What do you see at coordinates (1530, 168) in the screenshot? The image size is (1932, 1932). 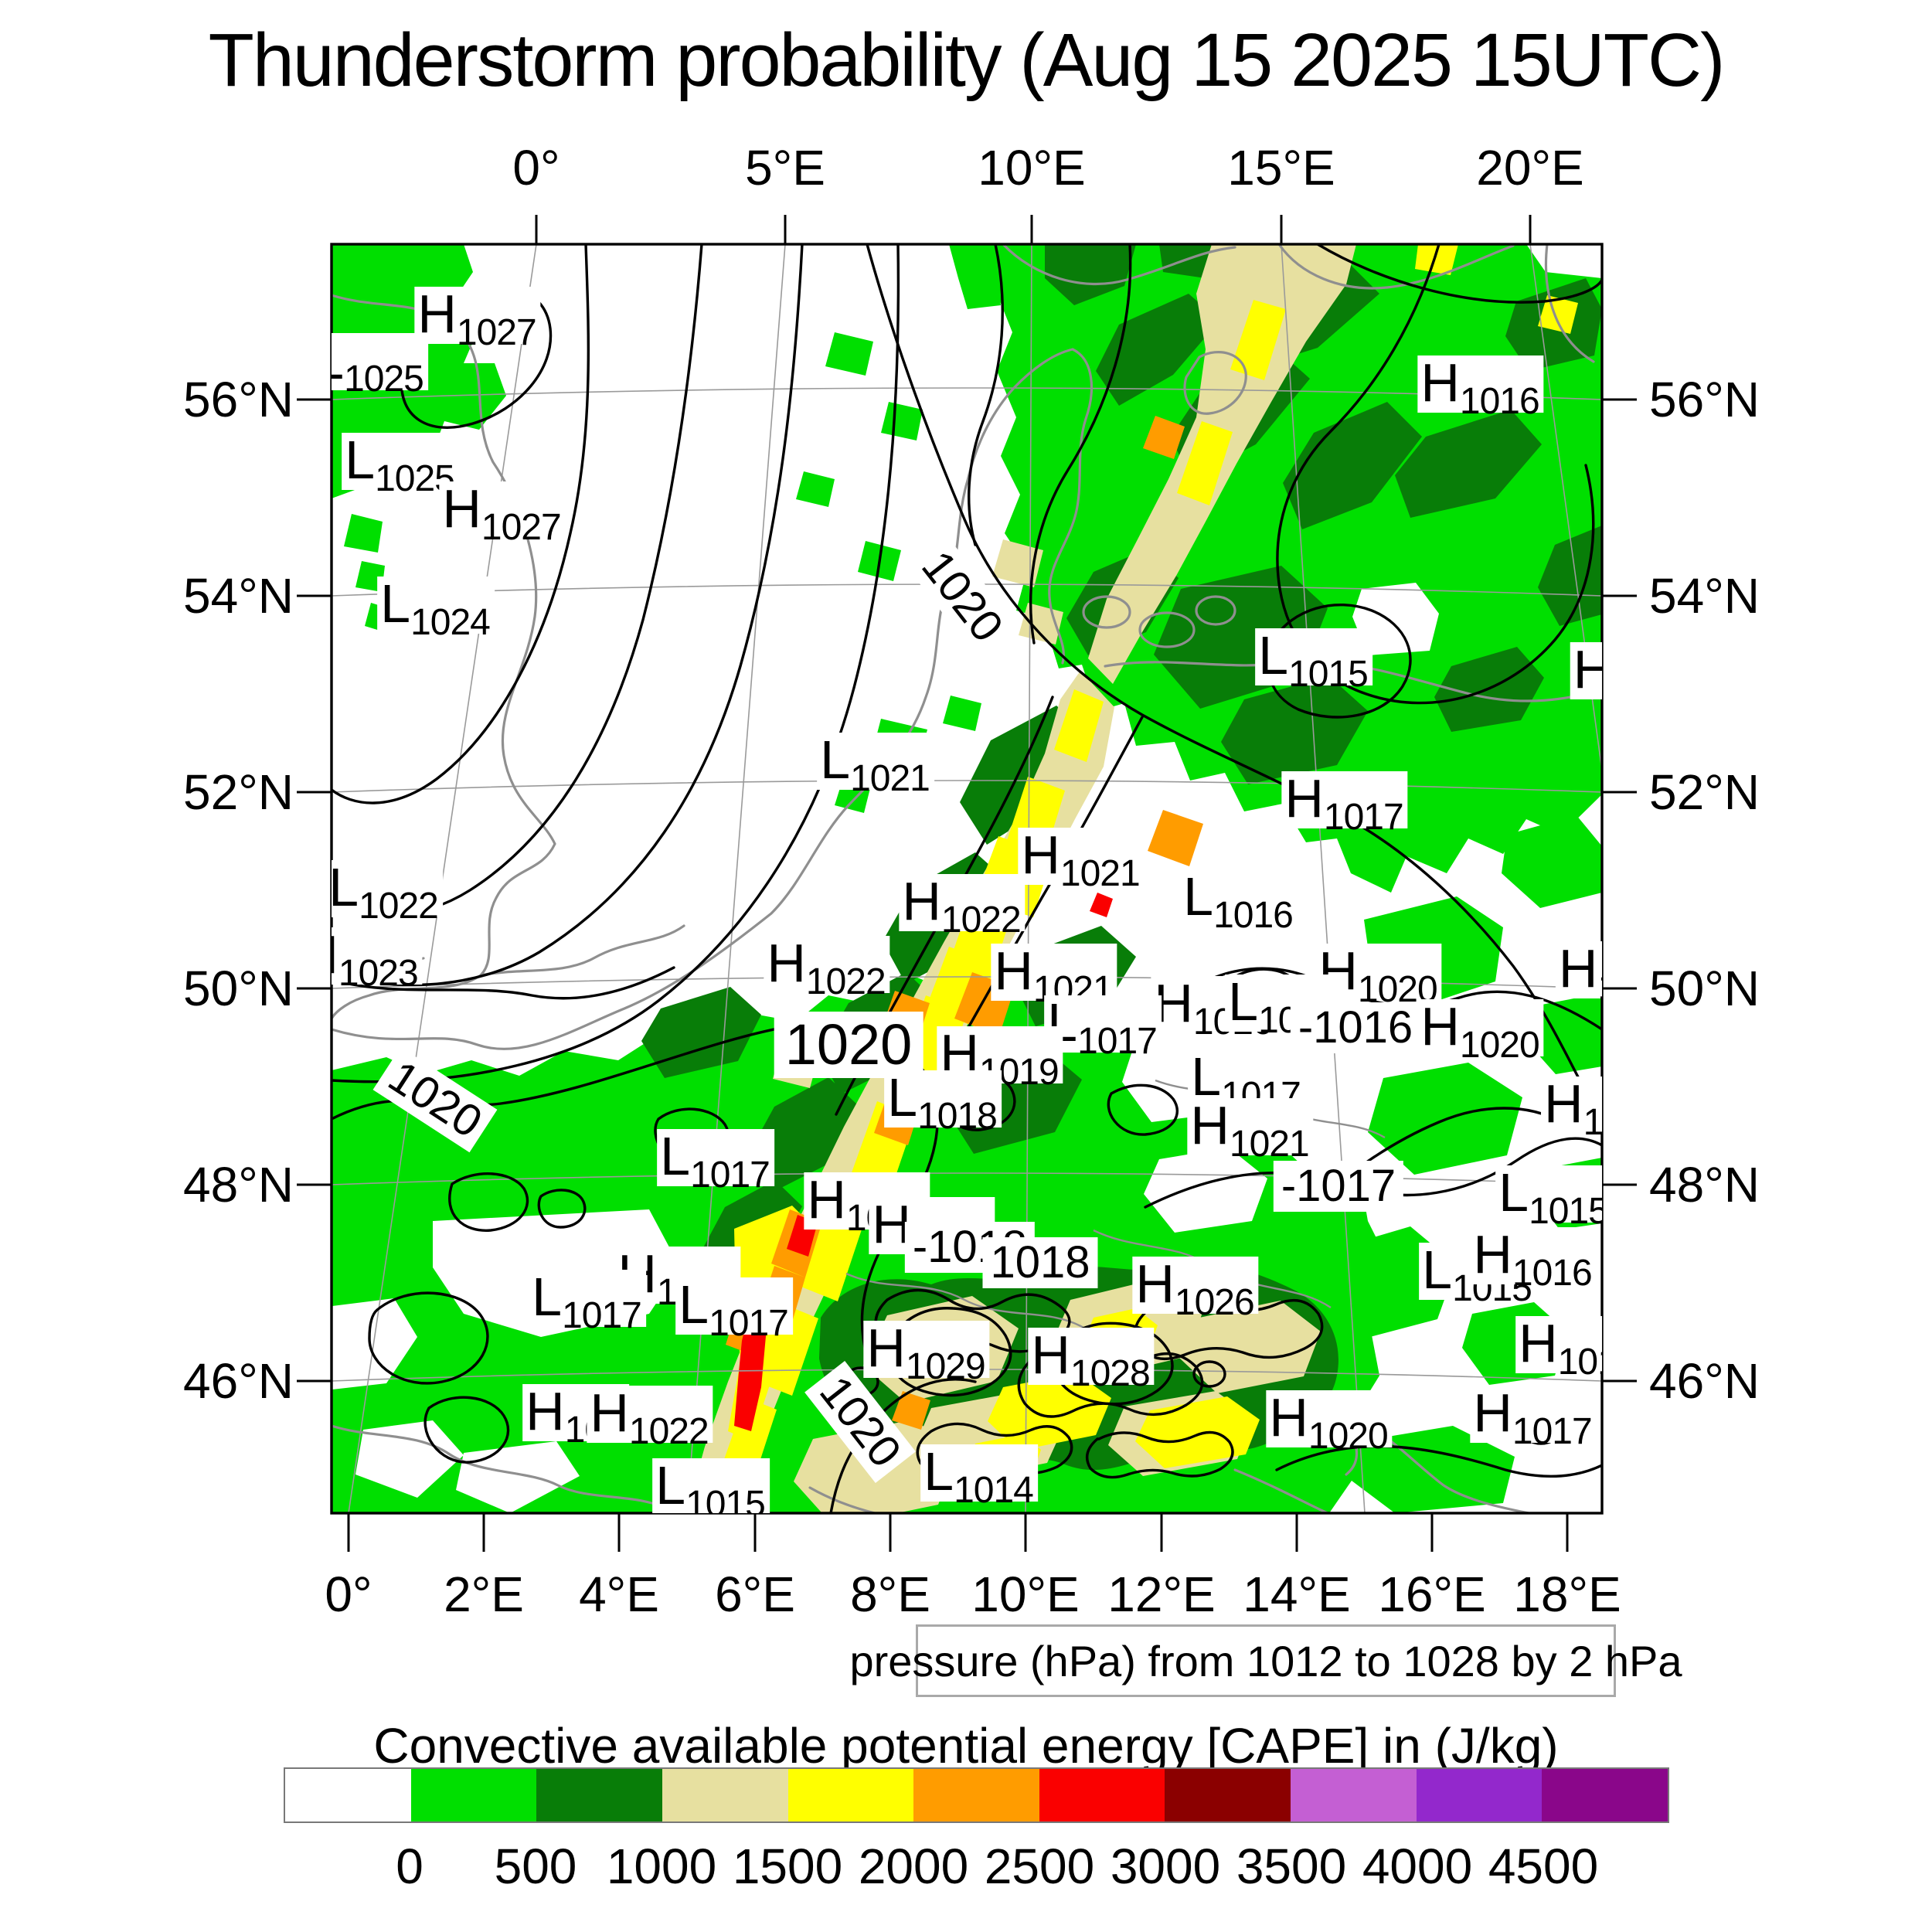 I see `axis-tick-label-top-20°E: 20°E` at bounding box center [1530, 168].